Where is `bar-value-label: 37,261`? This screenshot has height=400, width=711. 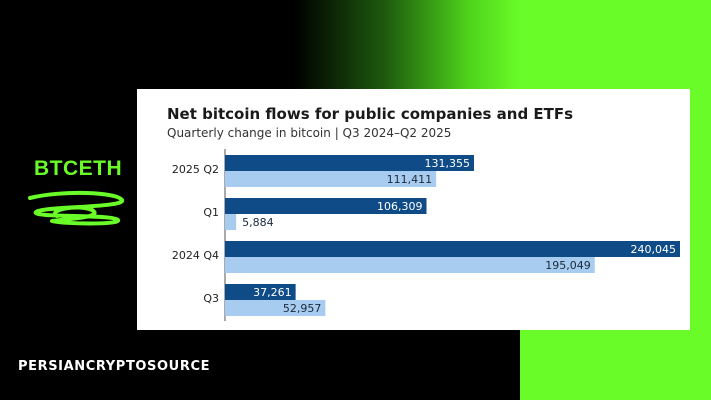
bar-value-label: 37,261 is located at coordinates (272, 292).